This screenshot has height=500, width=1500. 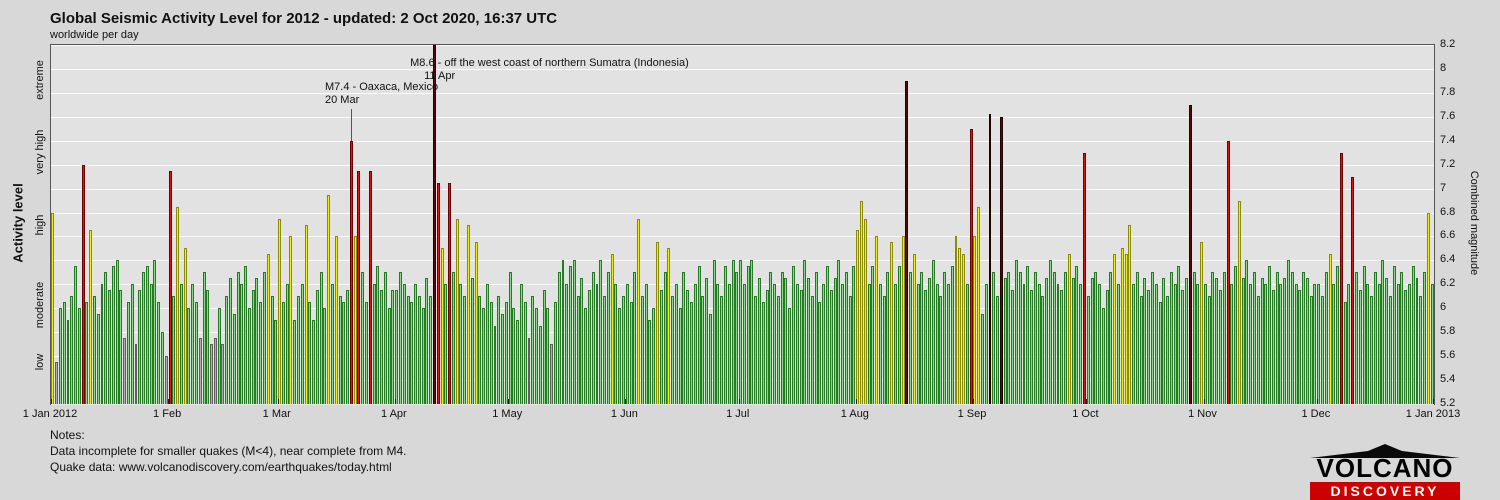 What do you see at coordinates (67, 435) in the screenshot?
I see `notes-heading: Notes:` at bounding box center [67, 435].